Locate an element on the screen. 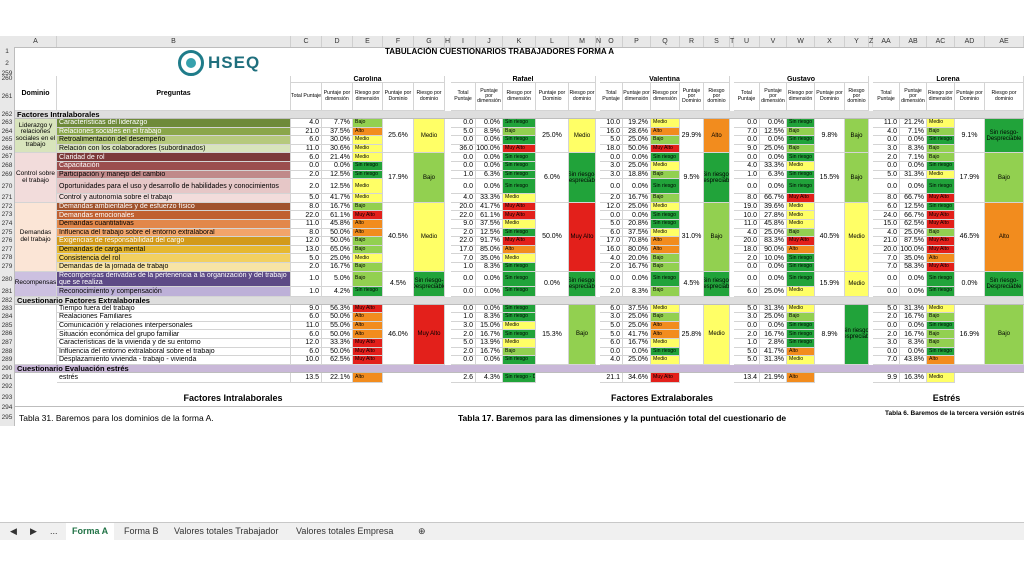 This screenshot has width=1024, height=576. domain-label: Demandas del trabajo is located at coordinates (36, 237).